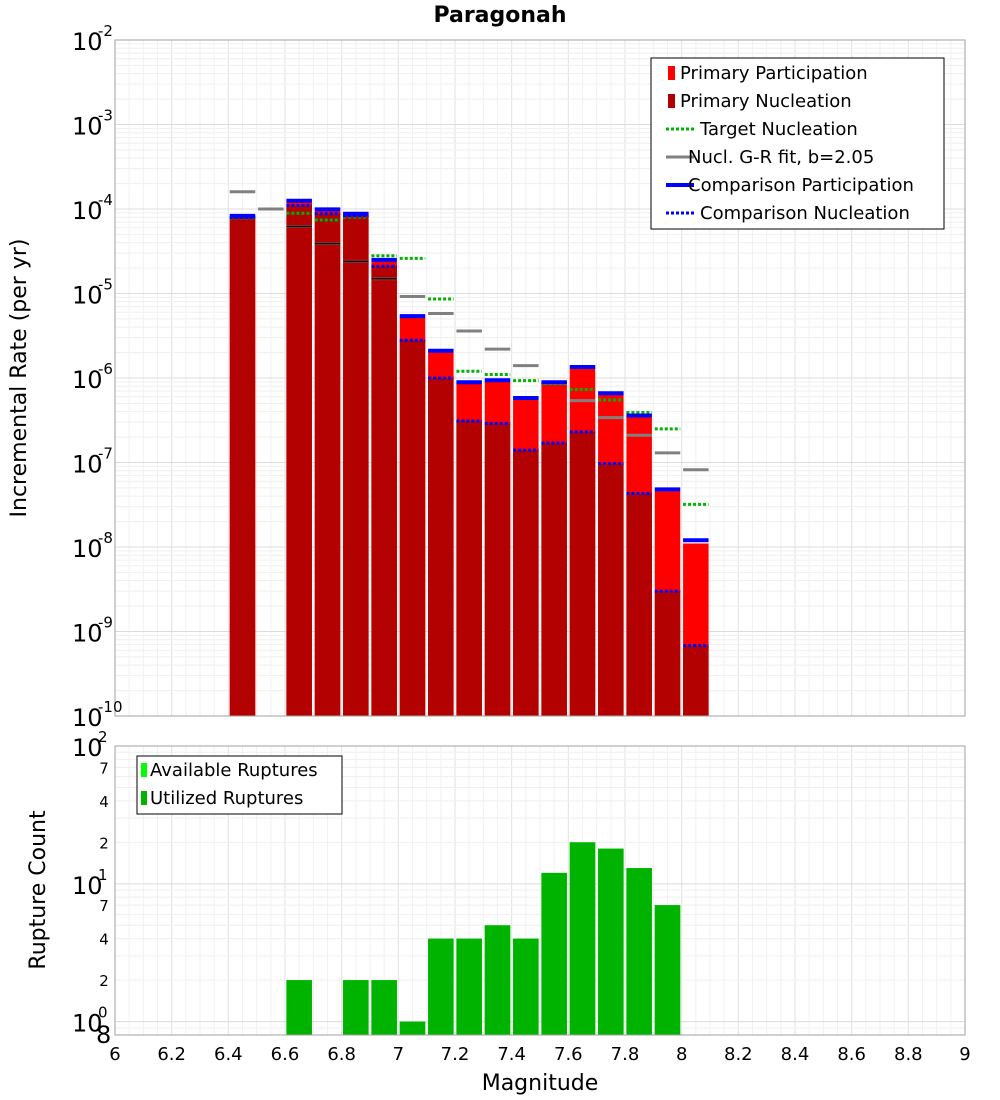 The height and width of the screenshot is (1100, 1000). I want to click on y-tick-exponent: -2, so click(105, 31).